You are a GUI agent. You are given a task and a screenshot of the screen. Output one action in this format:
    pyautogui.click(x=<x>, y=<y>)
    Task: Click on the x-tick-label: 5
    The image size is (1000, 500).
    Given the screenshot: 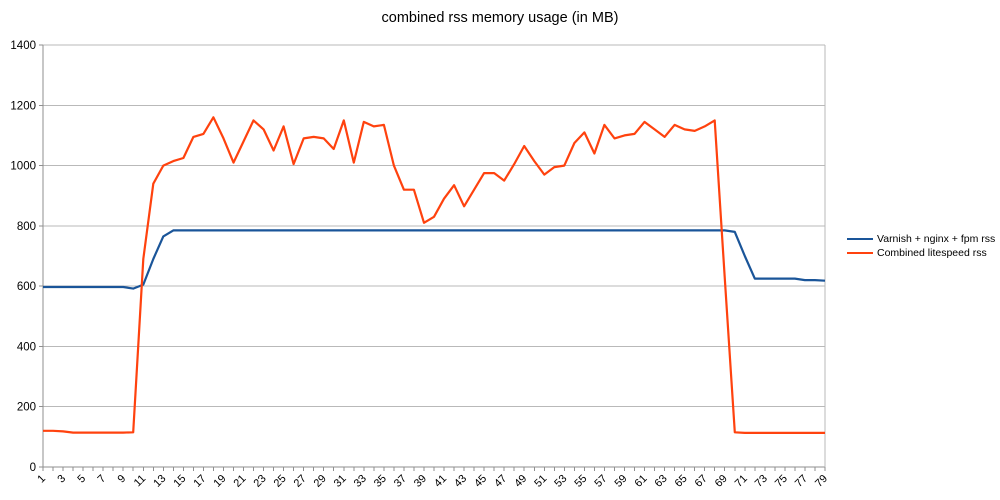 What is the action you would take?
    pyautogui.click(x=81, y=479)
    